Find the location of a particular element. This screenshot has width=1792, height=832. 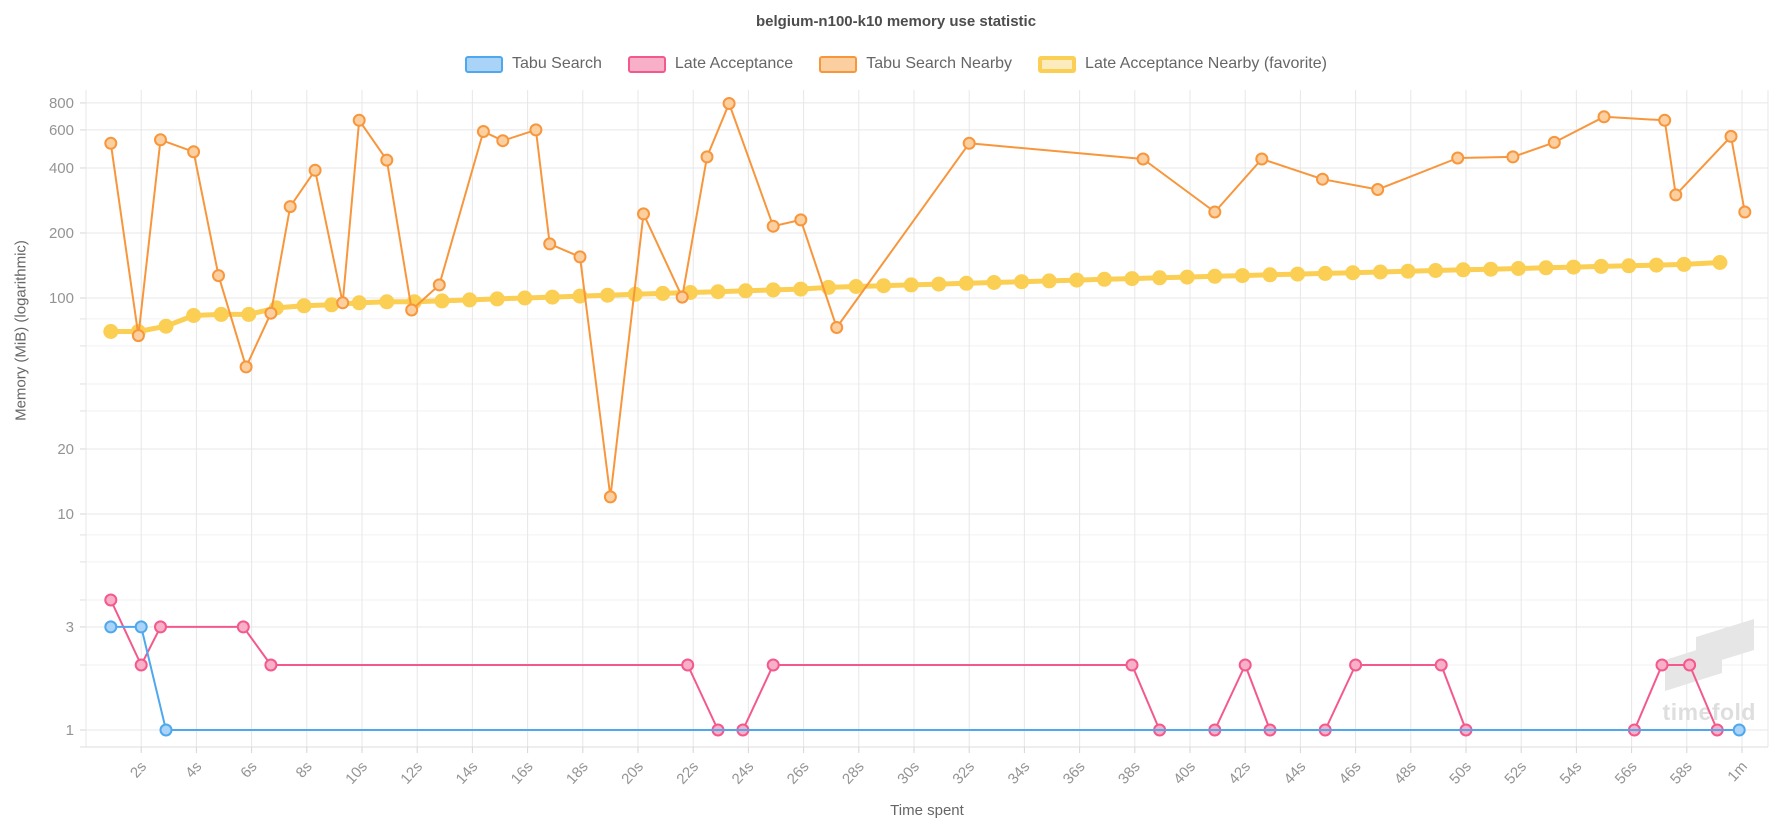

svg-text: 52s is located at coordinates (1515, 772).